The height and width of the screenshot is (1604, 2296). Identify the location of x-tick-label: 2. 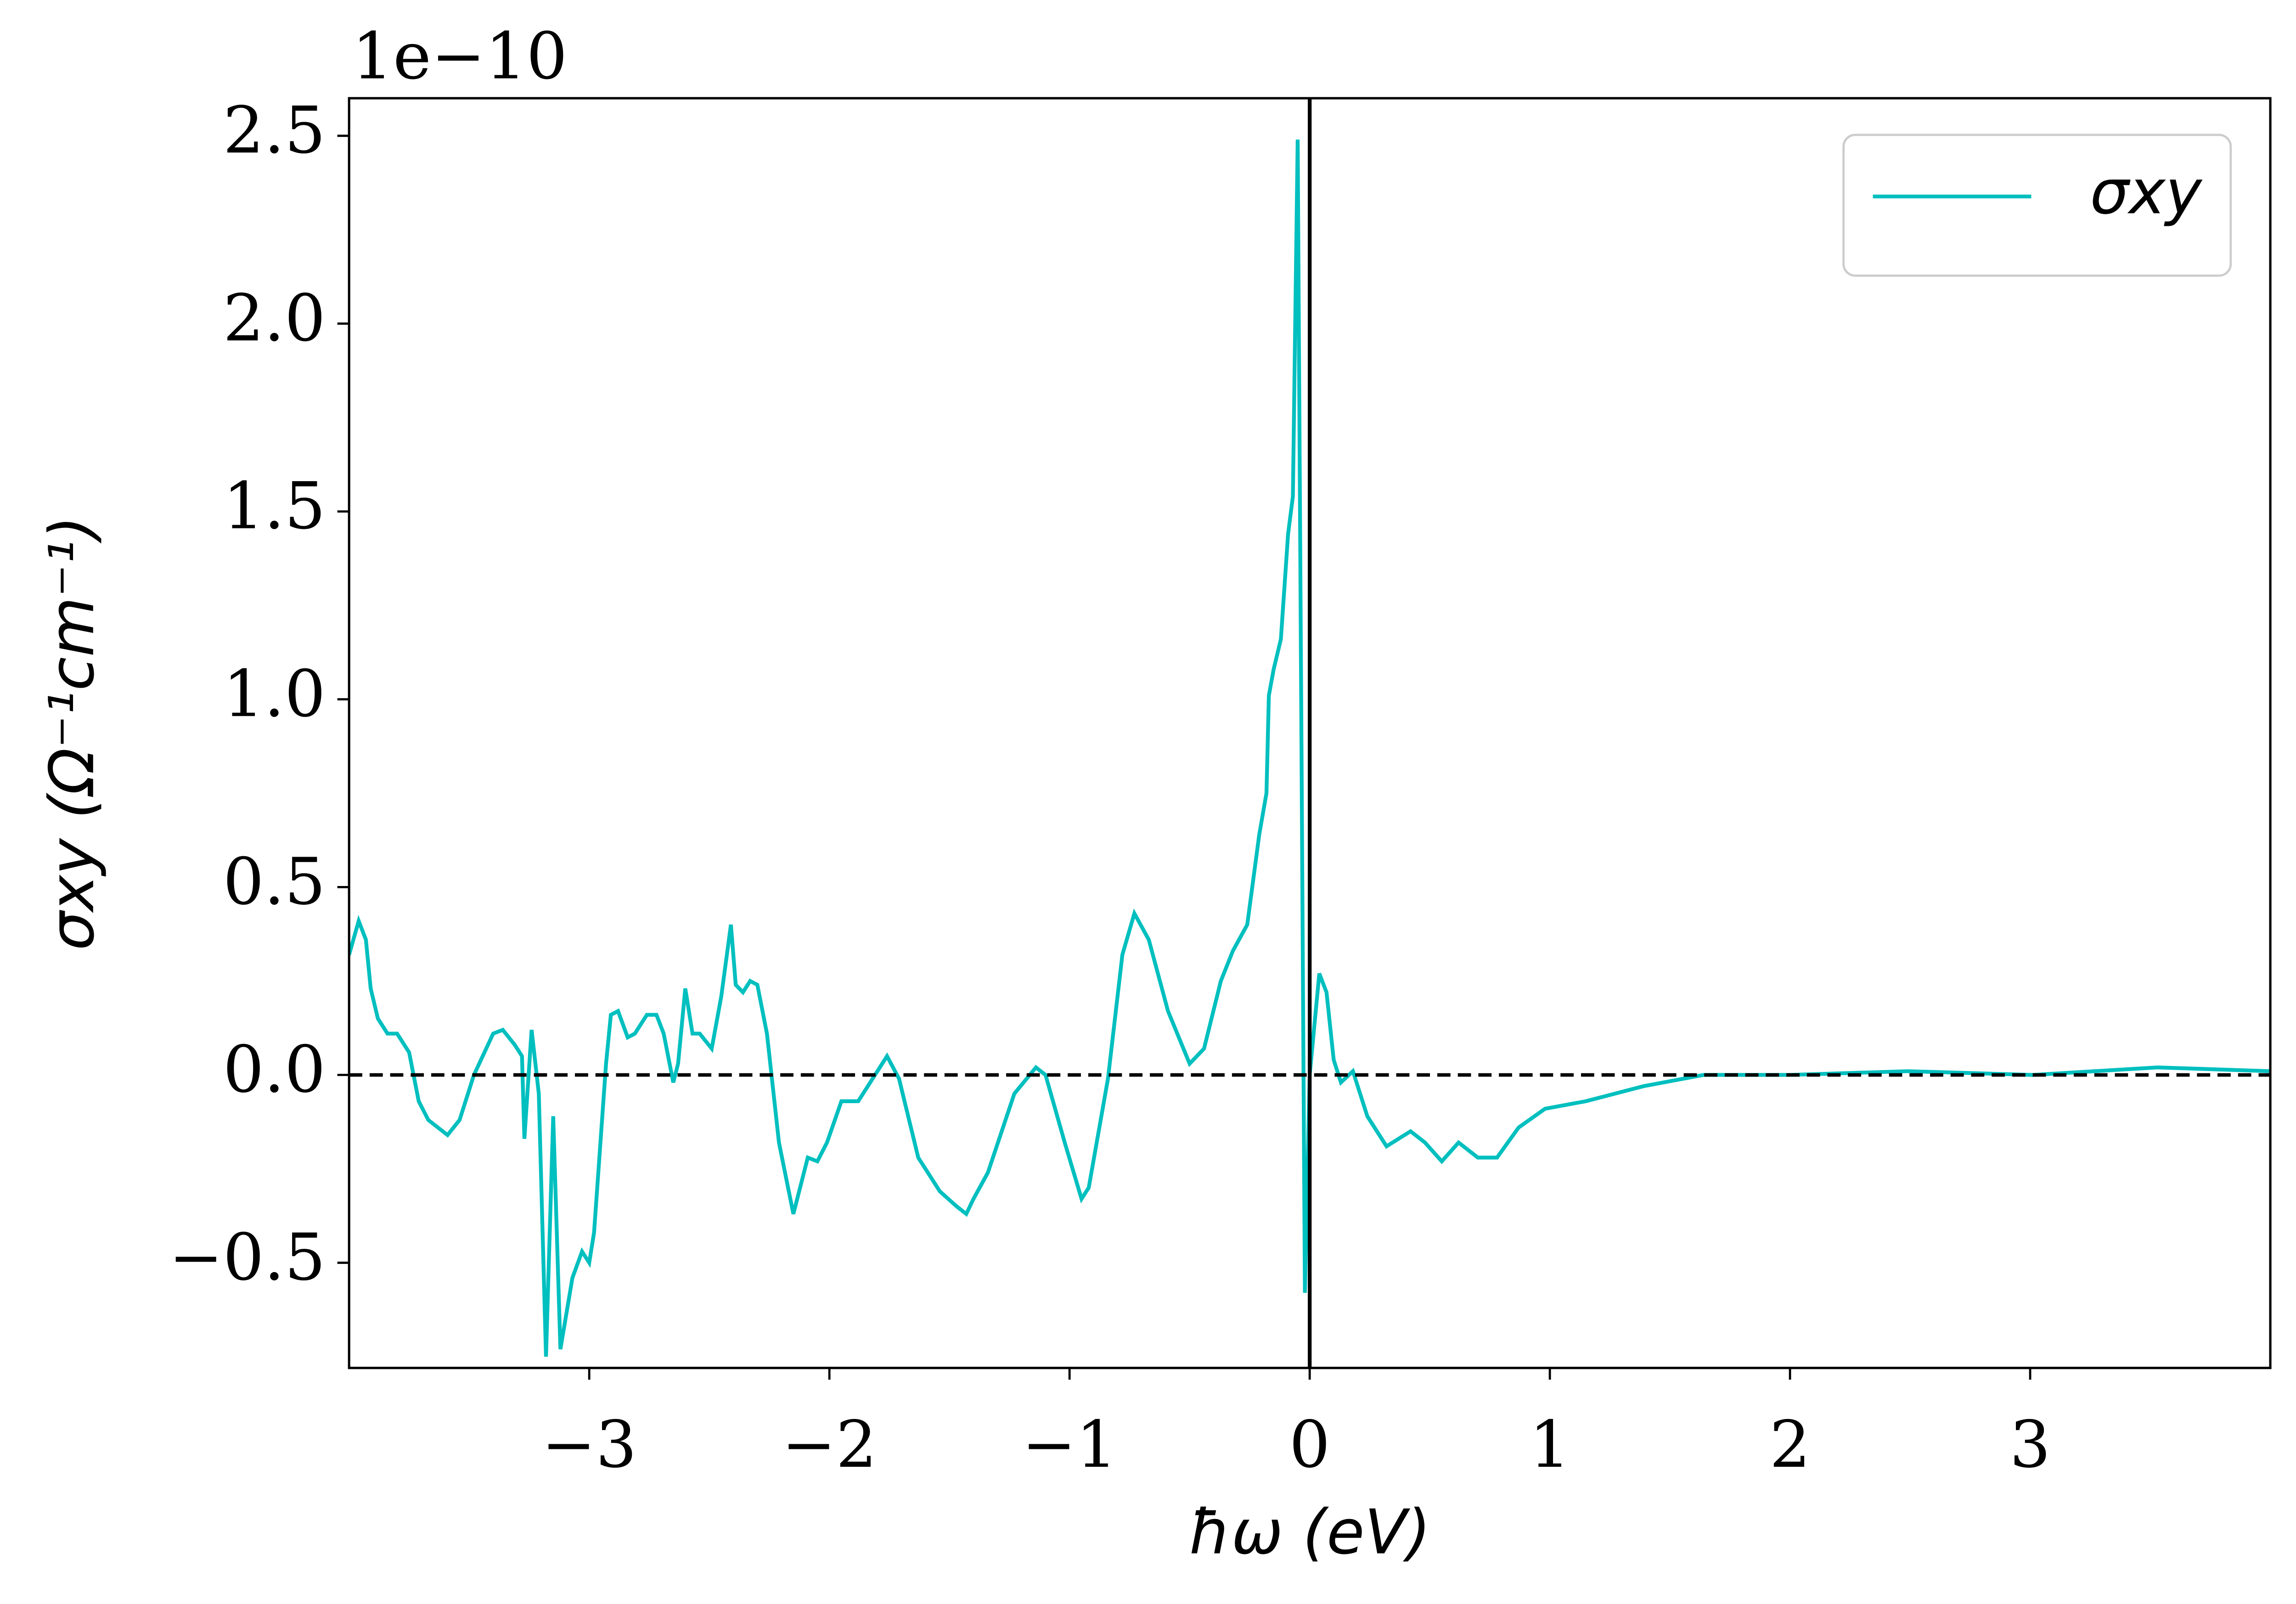
(1789, 1445).